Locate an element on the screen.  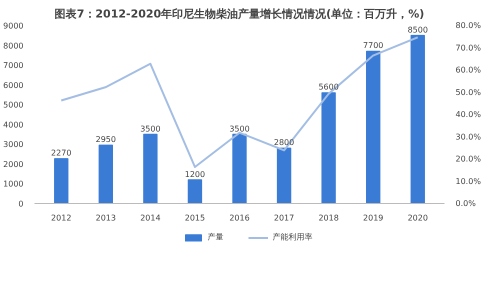
y-tick-label: 9000 is located at coordinates (13, 26).